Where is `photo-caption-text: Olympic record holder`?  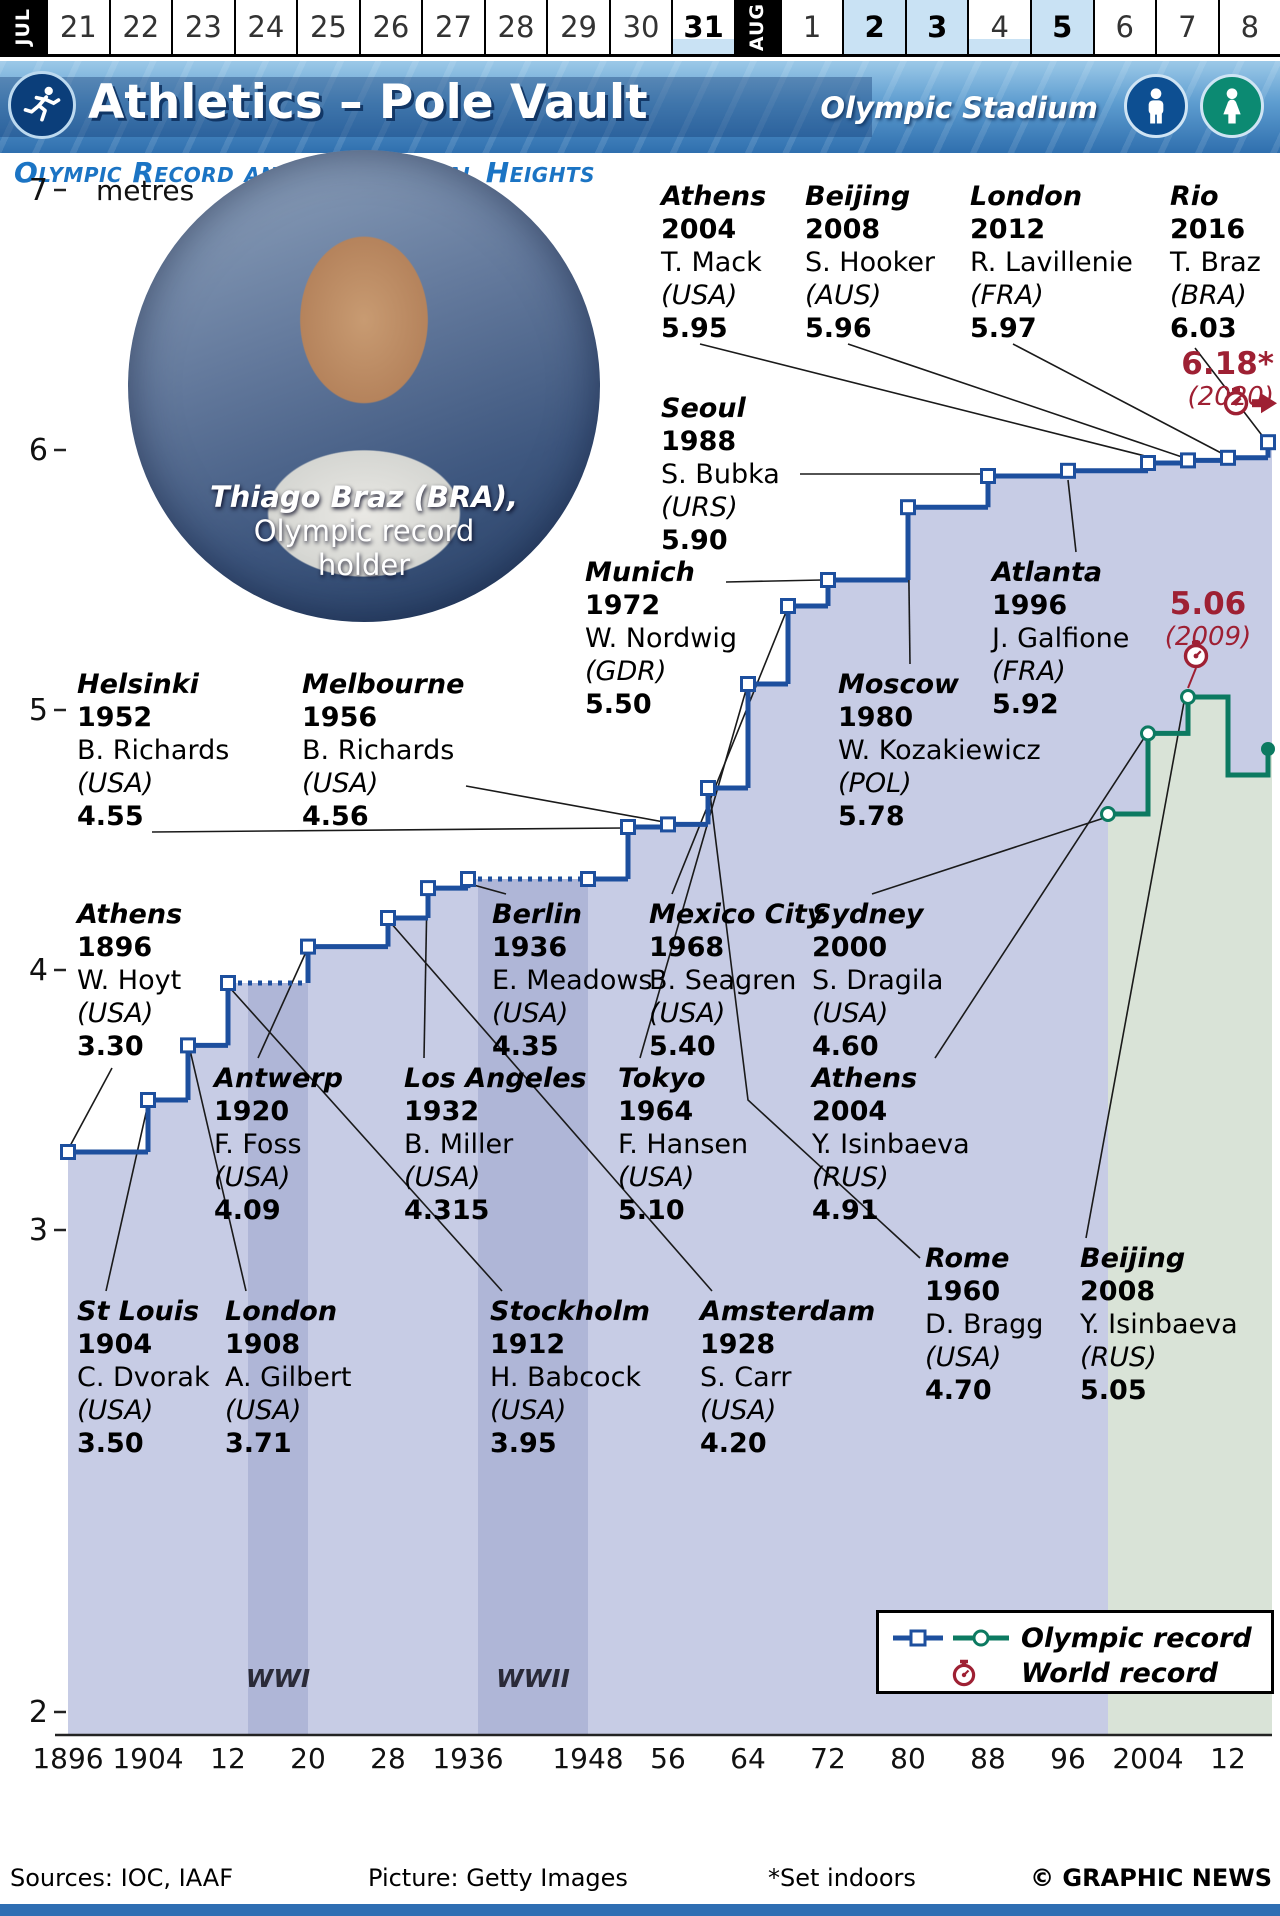
photo-caption-text: Olympic record holder is located at coordinates (364, 548).